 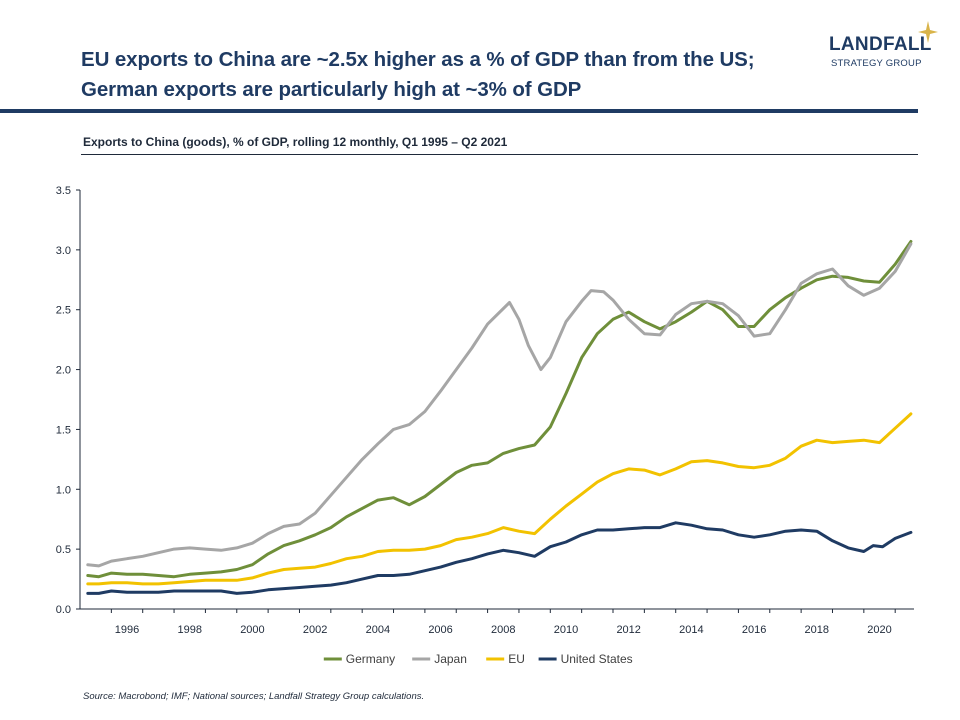 I want to click on x-tick-label: 2014, so click(x=691, y=630).